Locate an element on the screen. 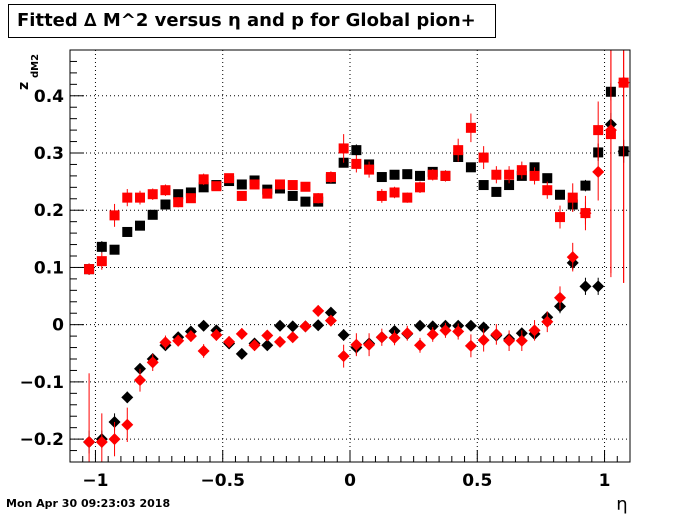 The width and height of the screenshot is (700, 514). x-tick-label: −1 is located at coordinates (95, 481).